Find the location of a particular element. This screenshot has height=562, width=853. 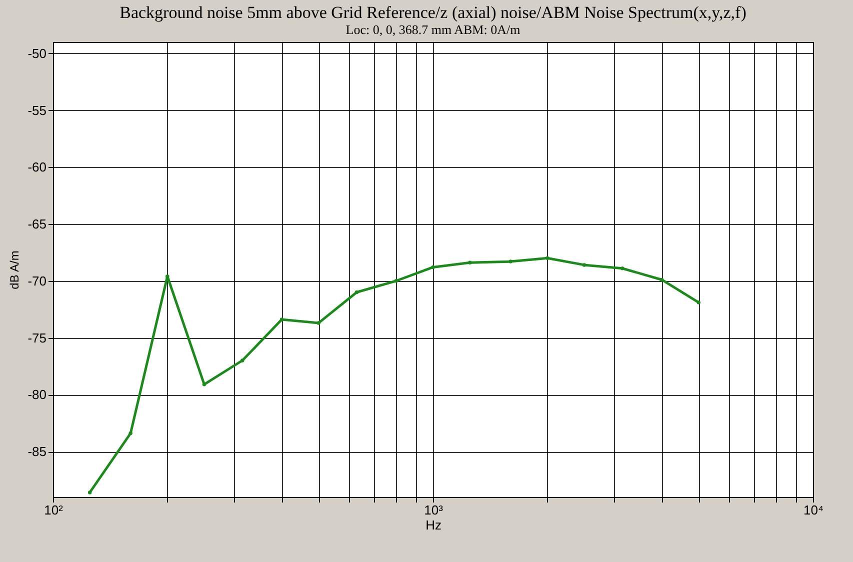

y-axis-title: dB A/m is located at coordinates (15, 270).